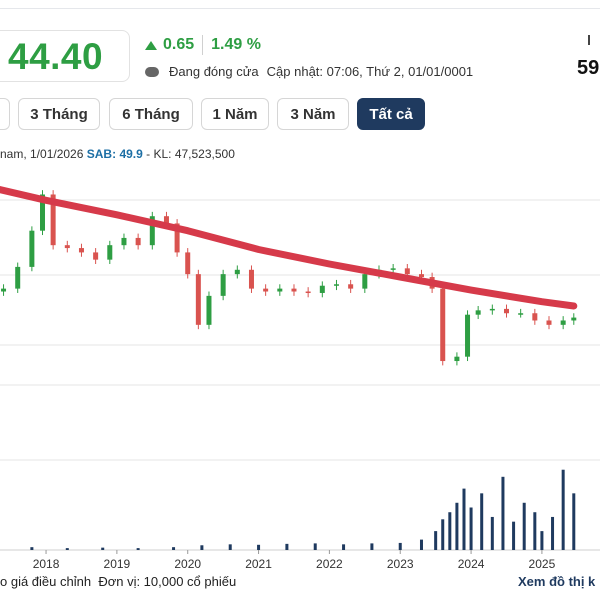  Describe the element at coordinates (190, 154) in the screenshot. I see `legend-volume: - KL: 47,523,500` at that location.